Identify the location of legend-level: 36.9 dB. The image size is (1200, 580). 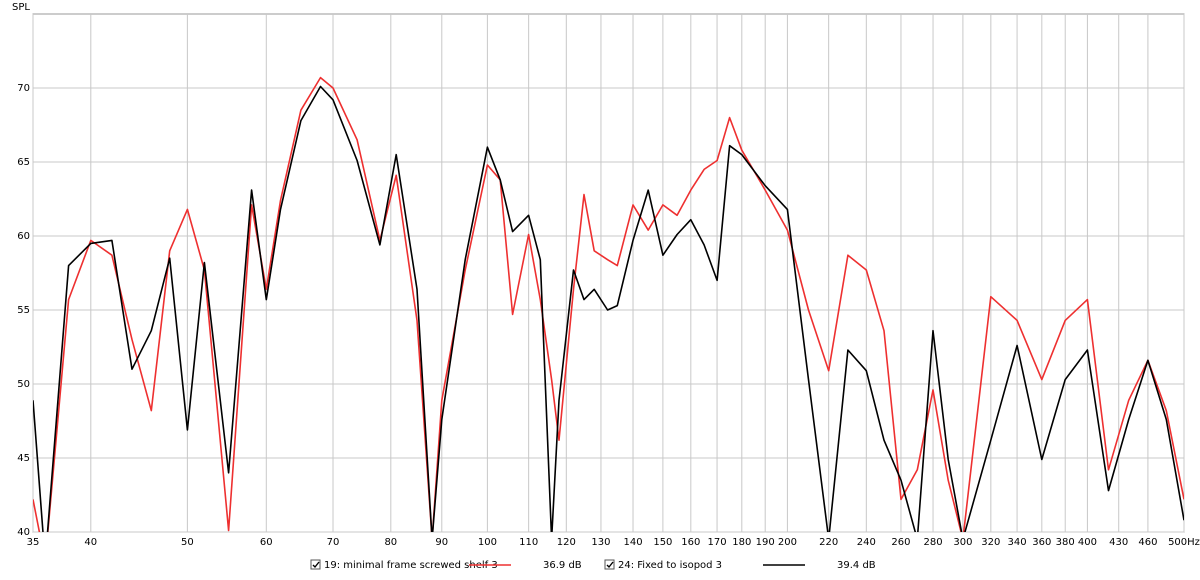
(562, 565).